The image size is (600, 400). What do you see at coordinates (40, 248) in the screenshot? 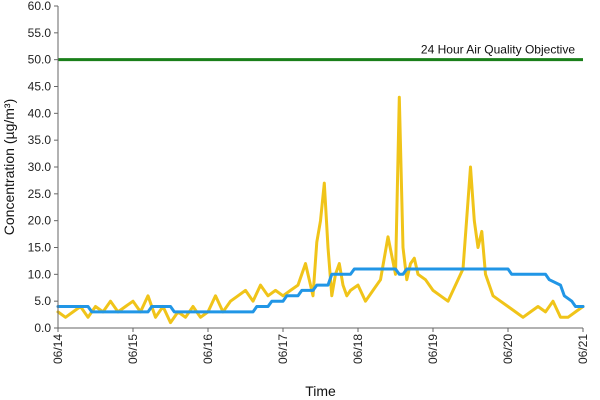
I see `y-tick-label: 15.0` at bounding box center [40, 248].